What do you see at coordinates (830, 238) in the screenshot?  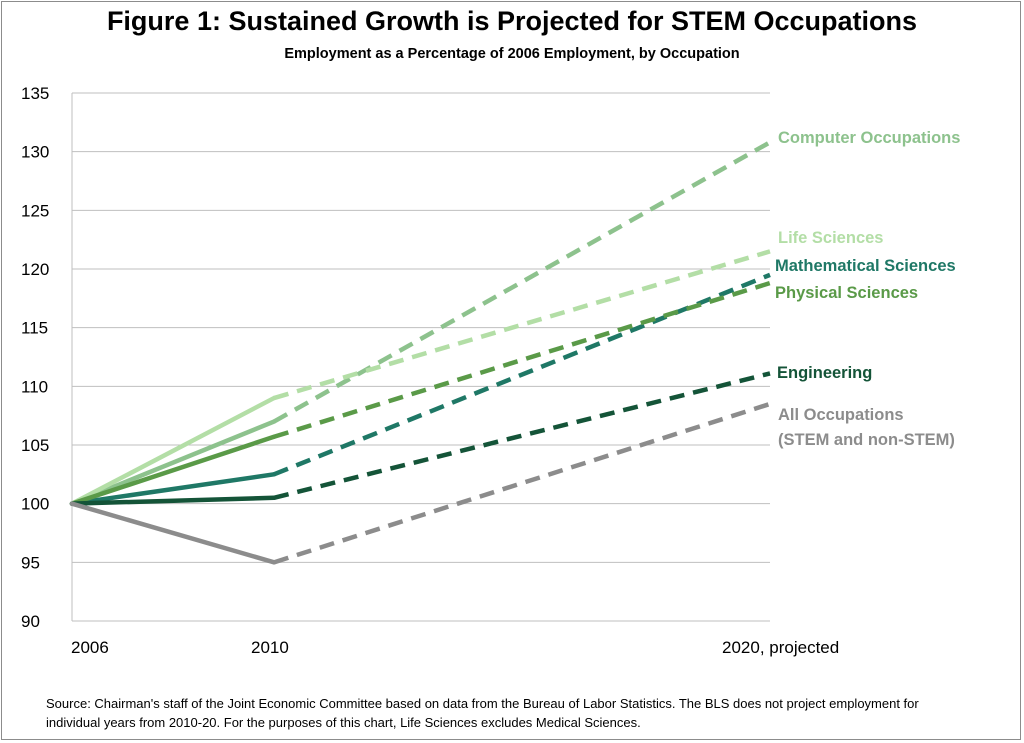 I see `series-label: Life Sciences` at bounding box center [830, 238].